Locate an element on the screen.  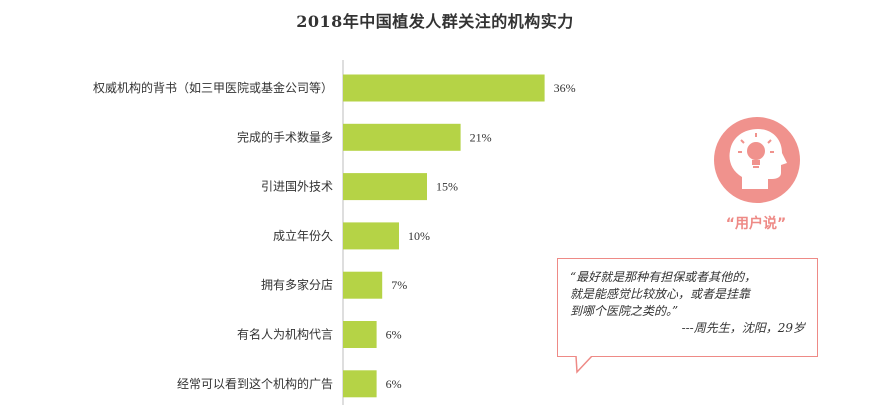
chart-title: 2018年中国植发人群关注的机构实力 is located at coordinates (435, 21).